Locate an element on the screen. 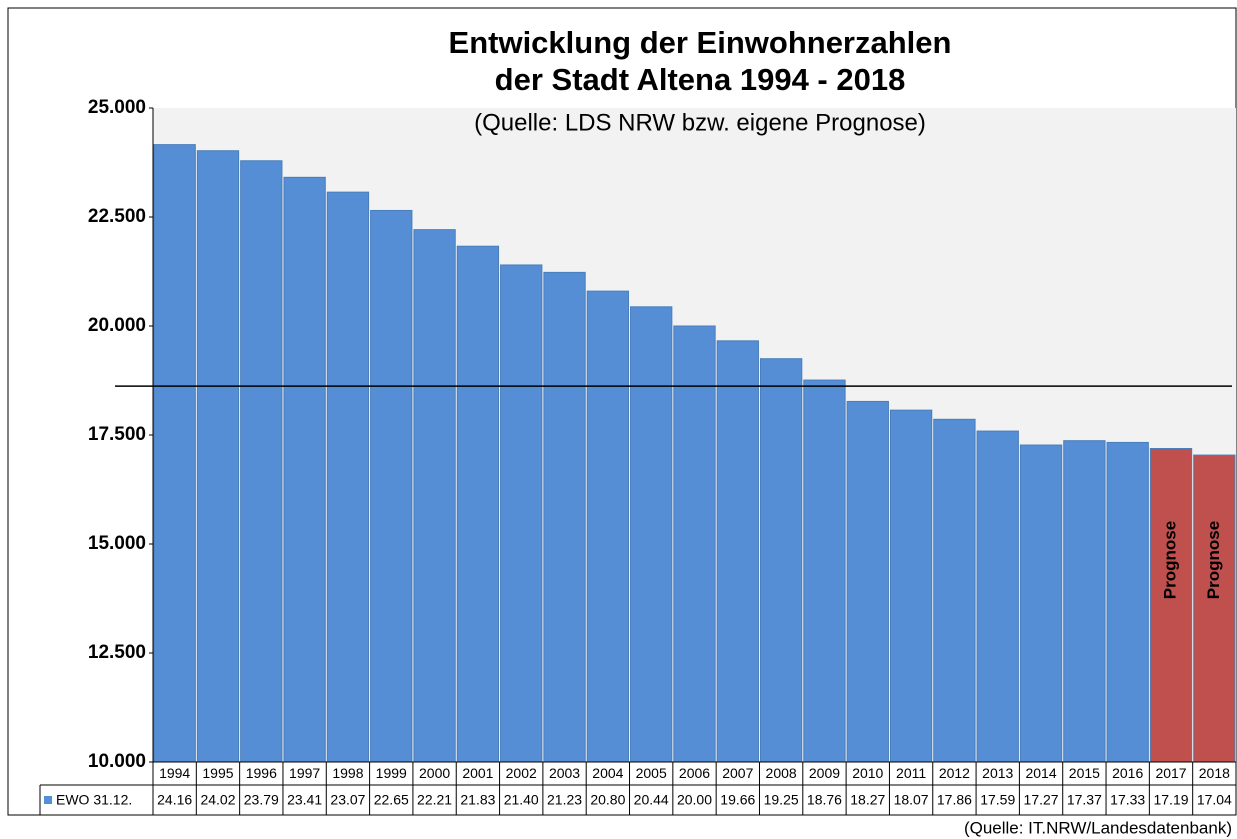 Image resolution: width=1237 pixels, height=839 pixels. subtitle: (Quelle: LDS NRW bzw. eigene Prognose) is located at coordinates (700, 122).